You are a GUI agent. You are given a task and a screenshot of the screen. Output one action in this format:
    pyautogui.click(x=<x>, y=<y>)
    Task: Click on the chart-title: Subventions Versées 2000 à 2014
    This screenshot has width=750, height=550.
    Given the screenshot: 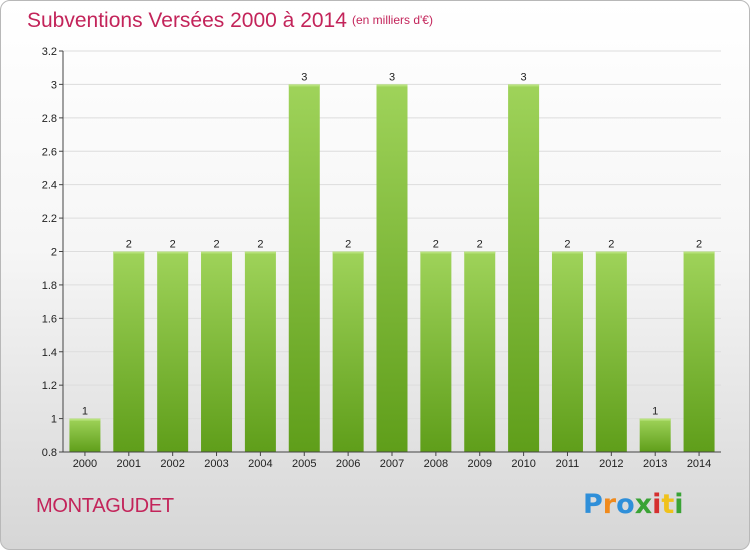 What is the action you would take?
    pyautogui.click(x=187, y=20)
    